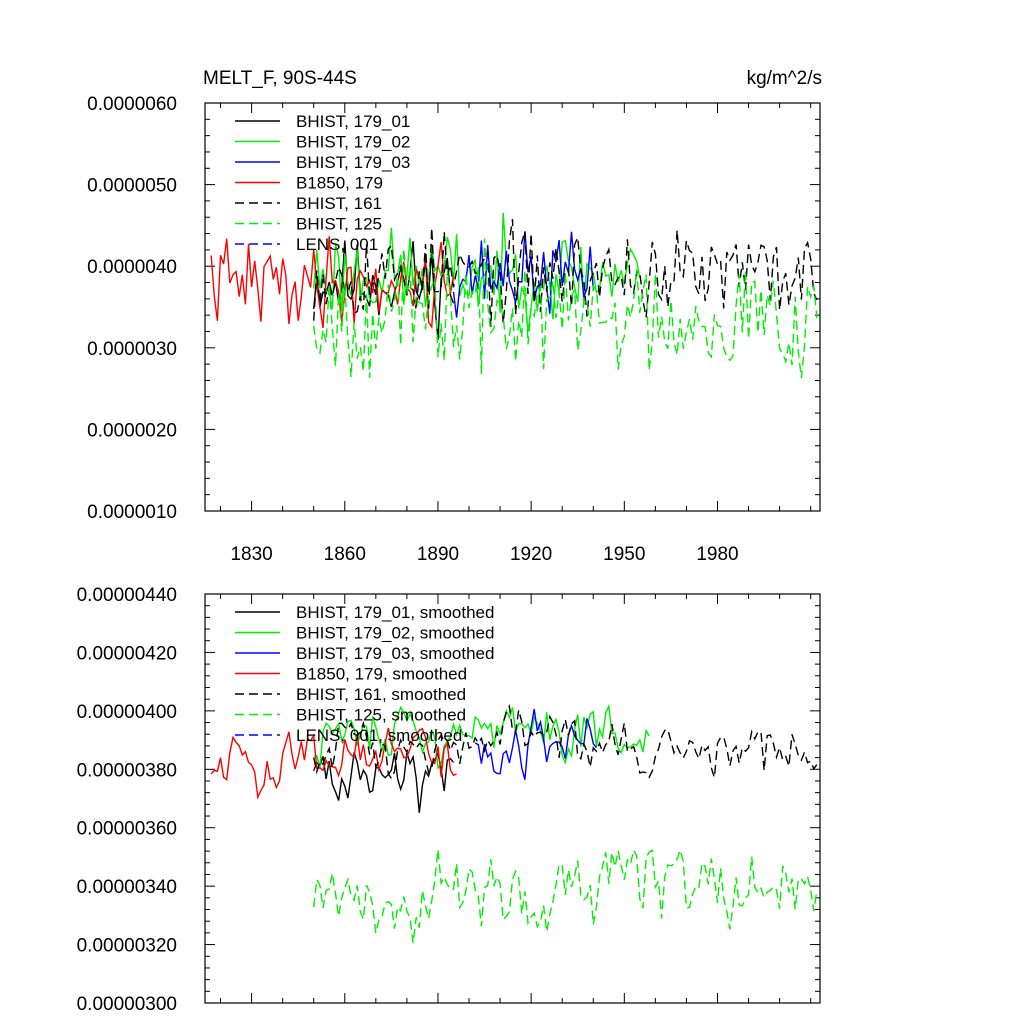 This screenshot has width=1024, height=1024. Describe the element at coordinates (379, 735) in the screenshot. I see `legend-label: LENS, 001, smoothed` at that location.